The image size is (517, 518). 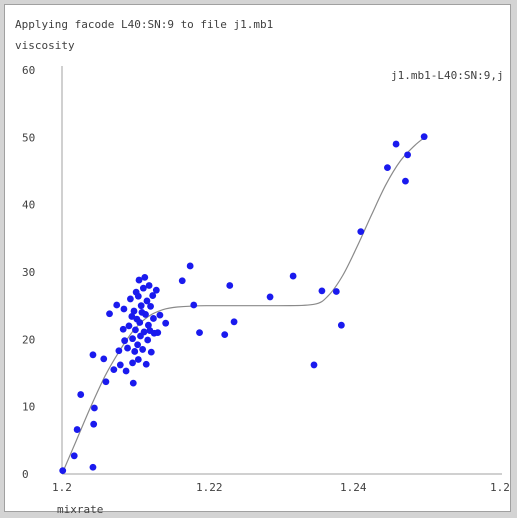 I want to click on x-tick-label: 1.24, so click(x=353, y=487).